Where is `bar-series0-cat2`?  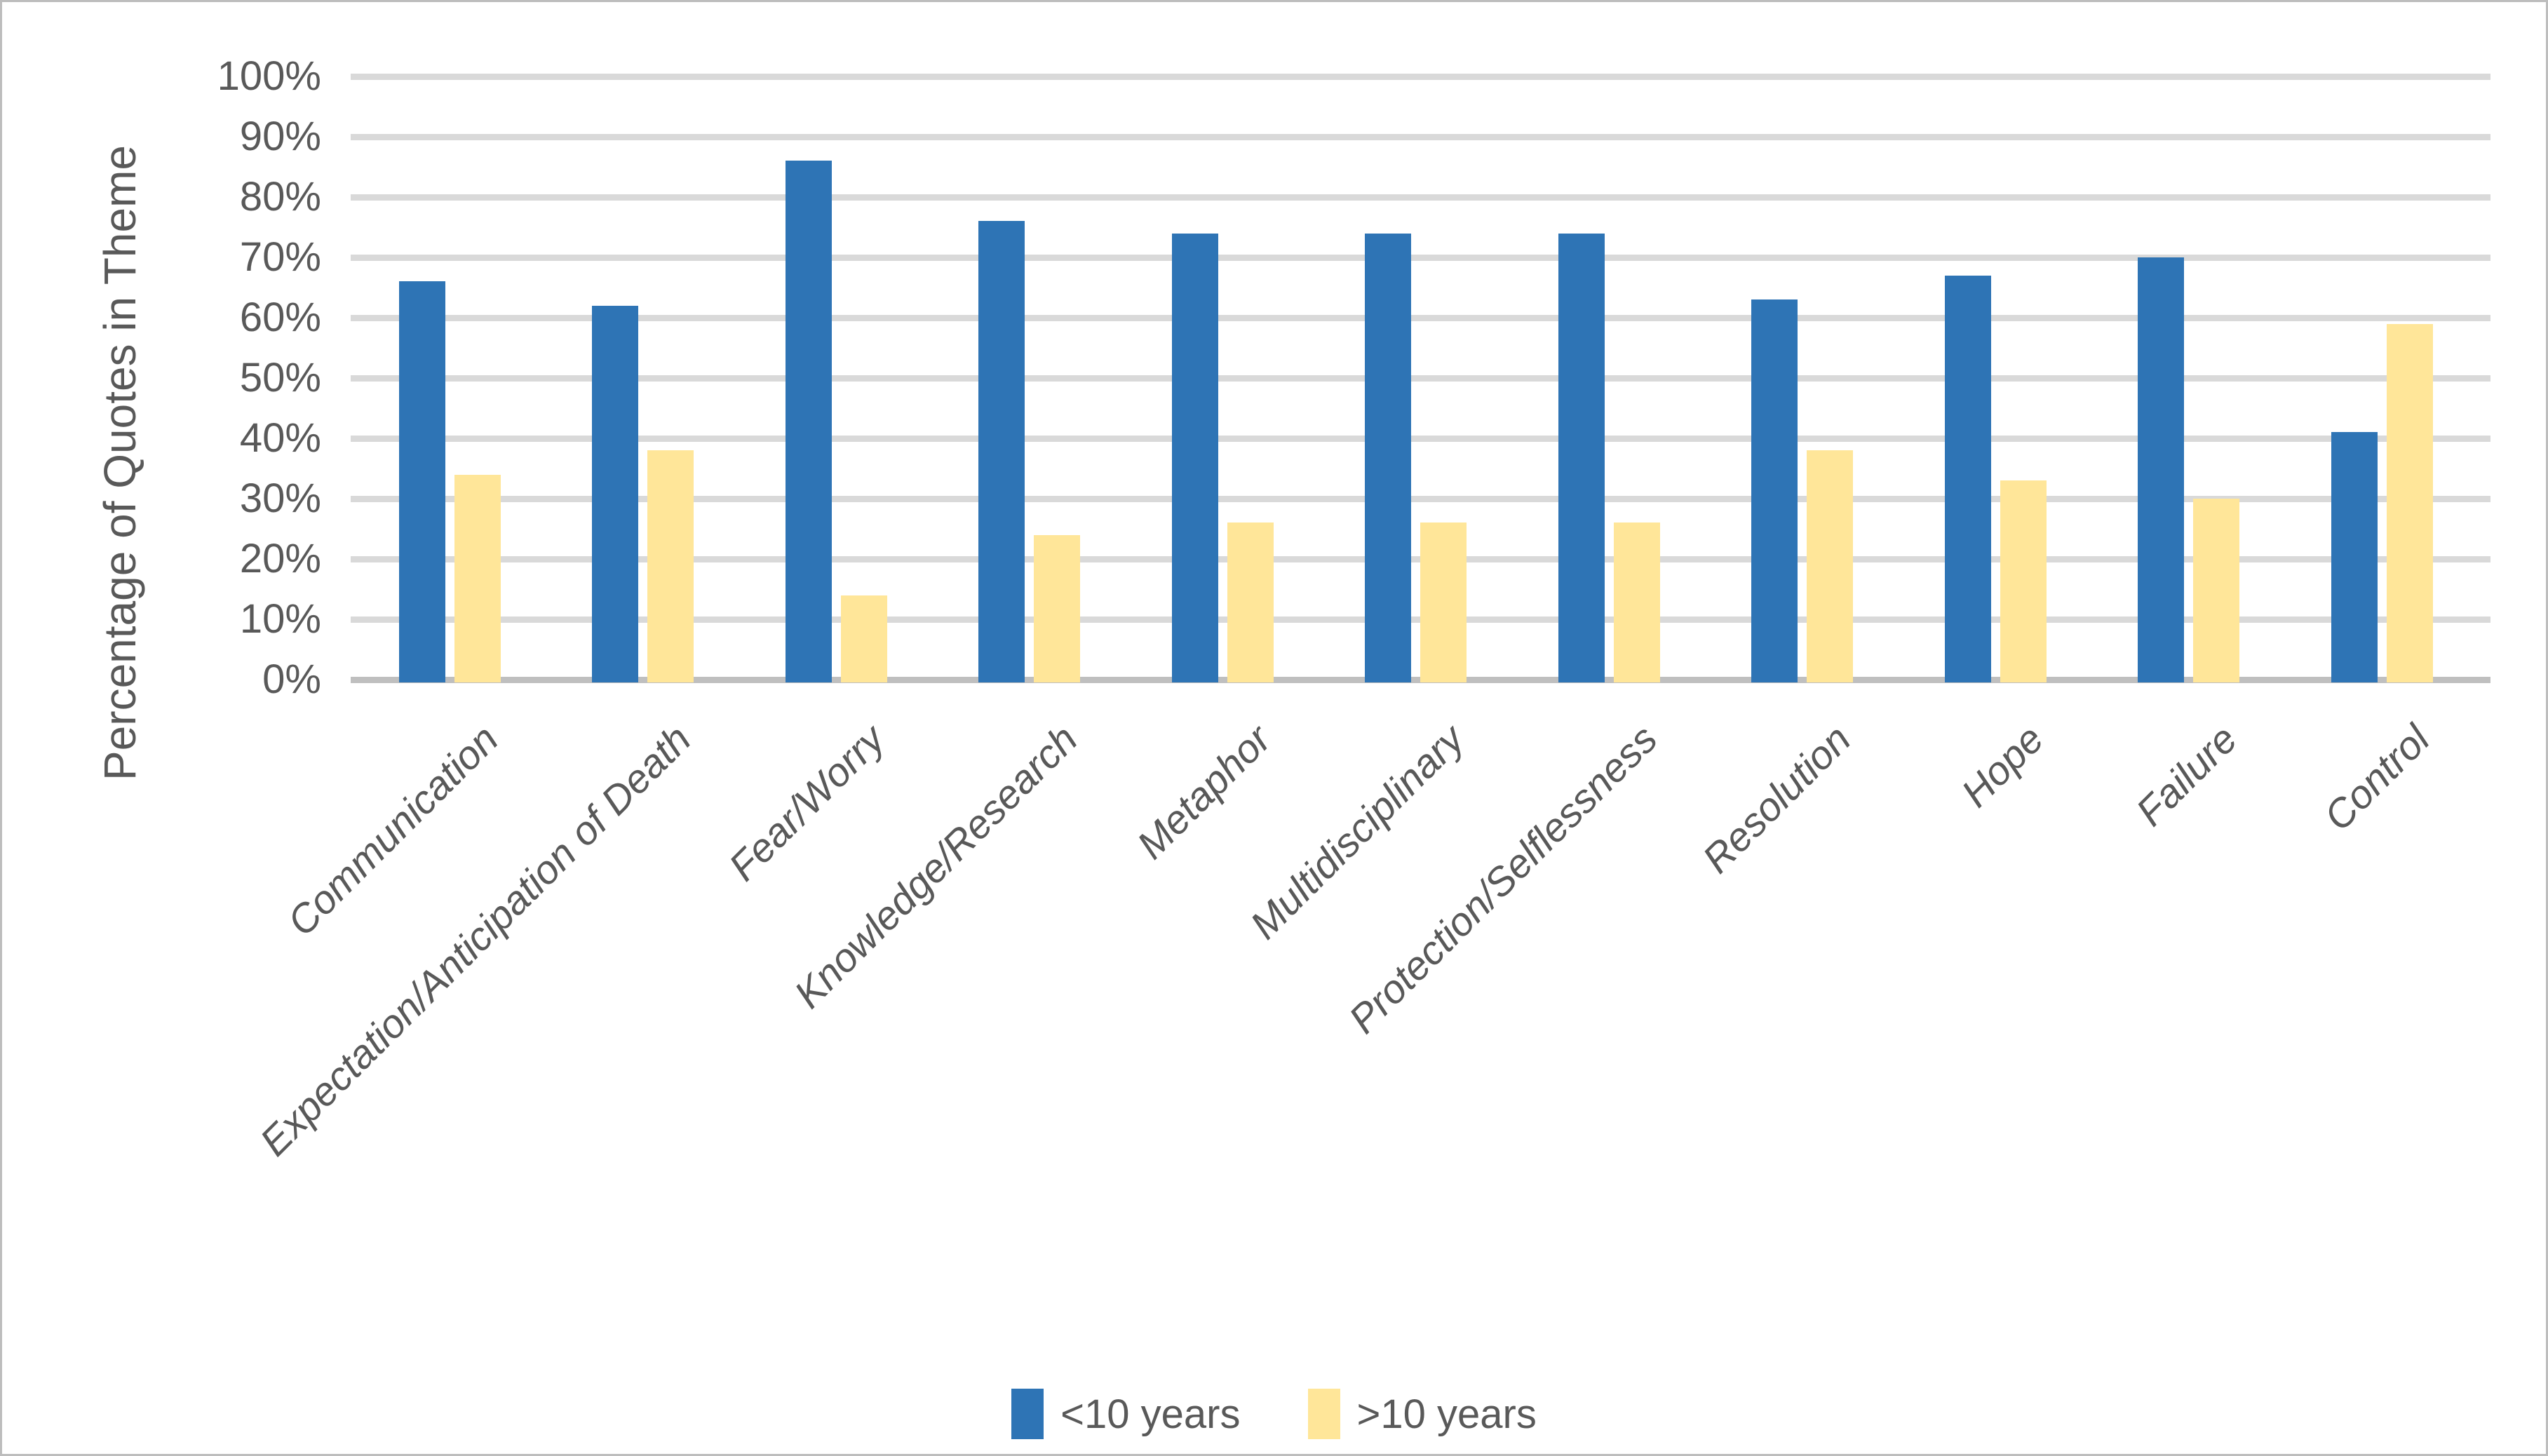
bar-series0-cat2 is located at coordinates (808, 421).